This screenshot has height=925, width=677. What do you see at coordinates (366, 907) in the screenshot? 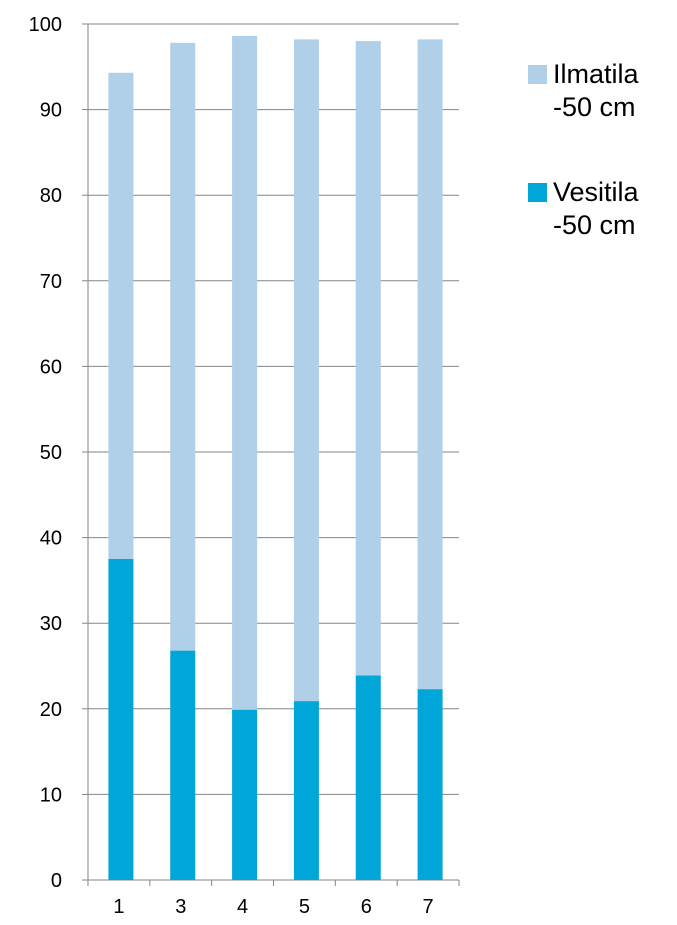
I see `x-tick-label: 6` at bounding box center [366, 907].